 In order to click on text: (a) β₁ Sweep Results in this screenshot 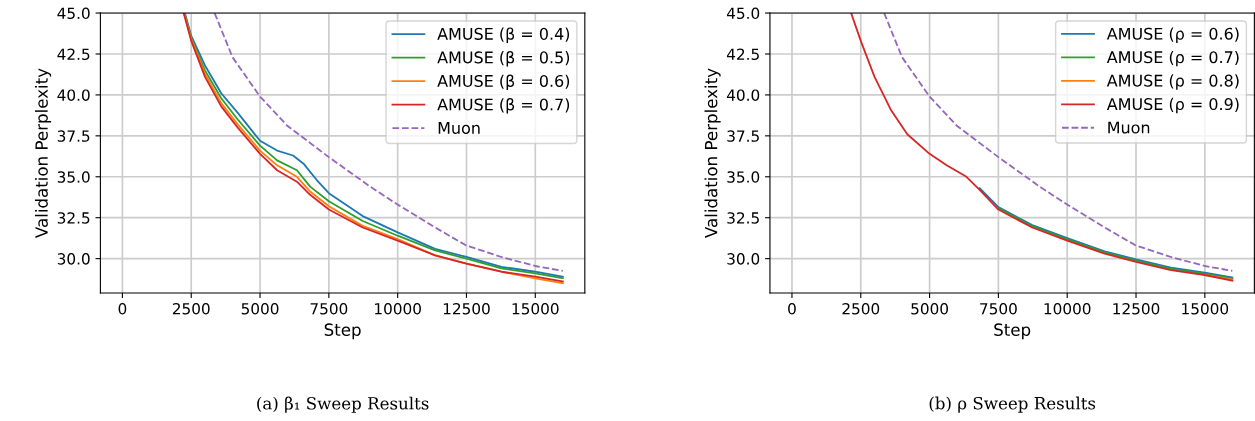, I will do `click(343, 404)`.